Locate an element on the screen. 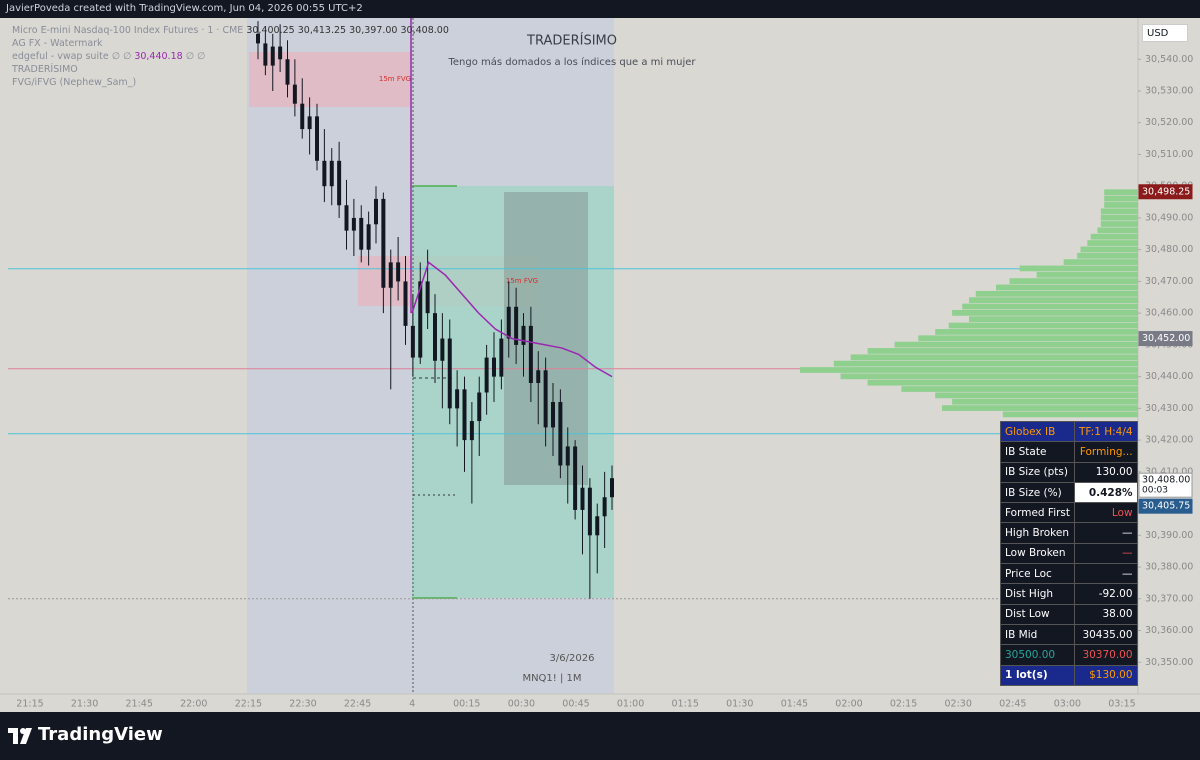 The image size is (1200, 760). x-tick-label: 03:15 is located at coordinates (1121, 704).